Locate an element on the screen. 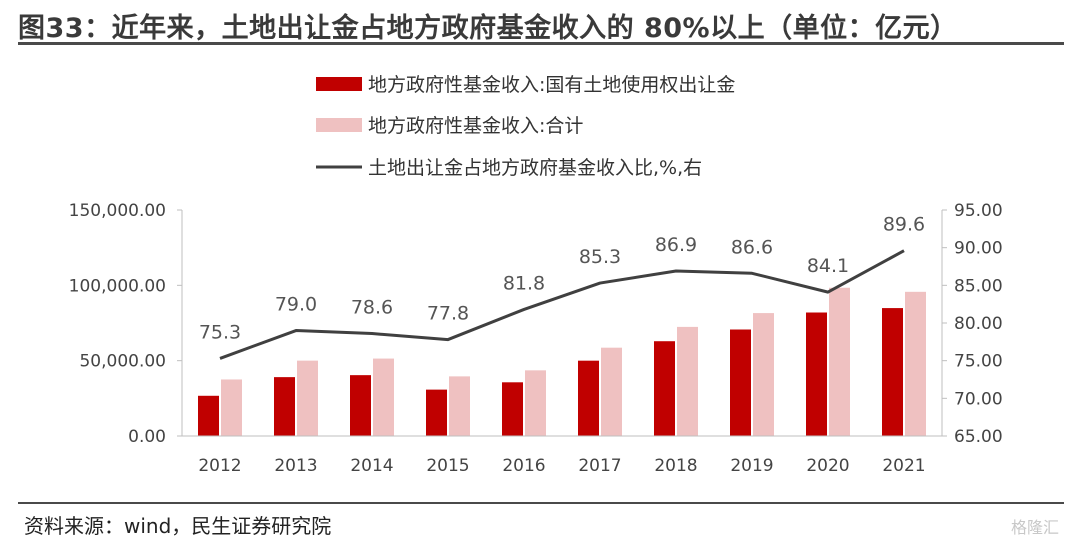 The height and width of the screenshot is (548, 1069). x-tick-label: 2020 is located at coordinates (827, 466).